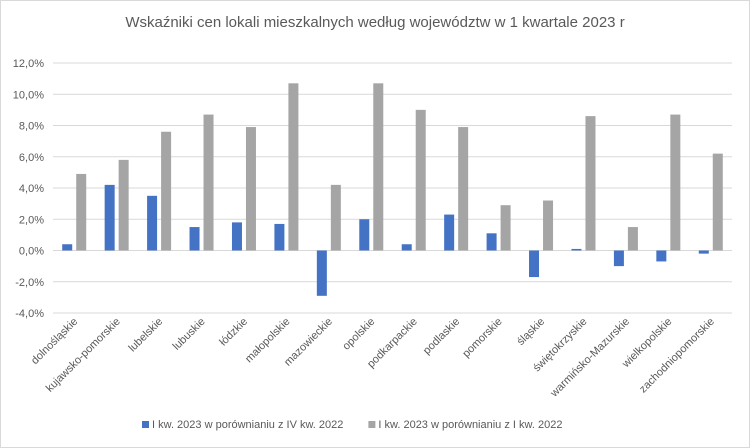 Image resolution: width=750 pixels, height=448 pixels. Describe the element at coordinates (145, 335) in the screenshot. I see `x-tick-label: lubelskie` at that location.